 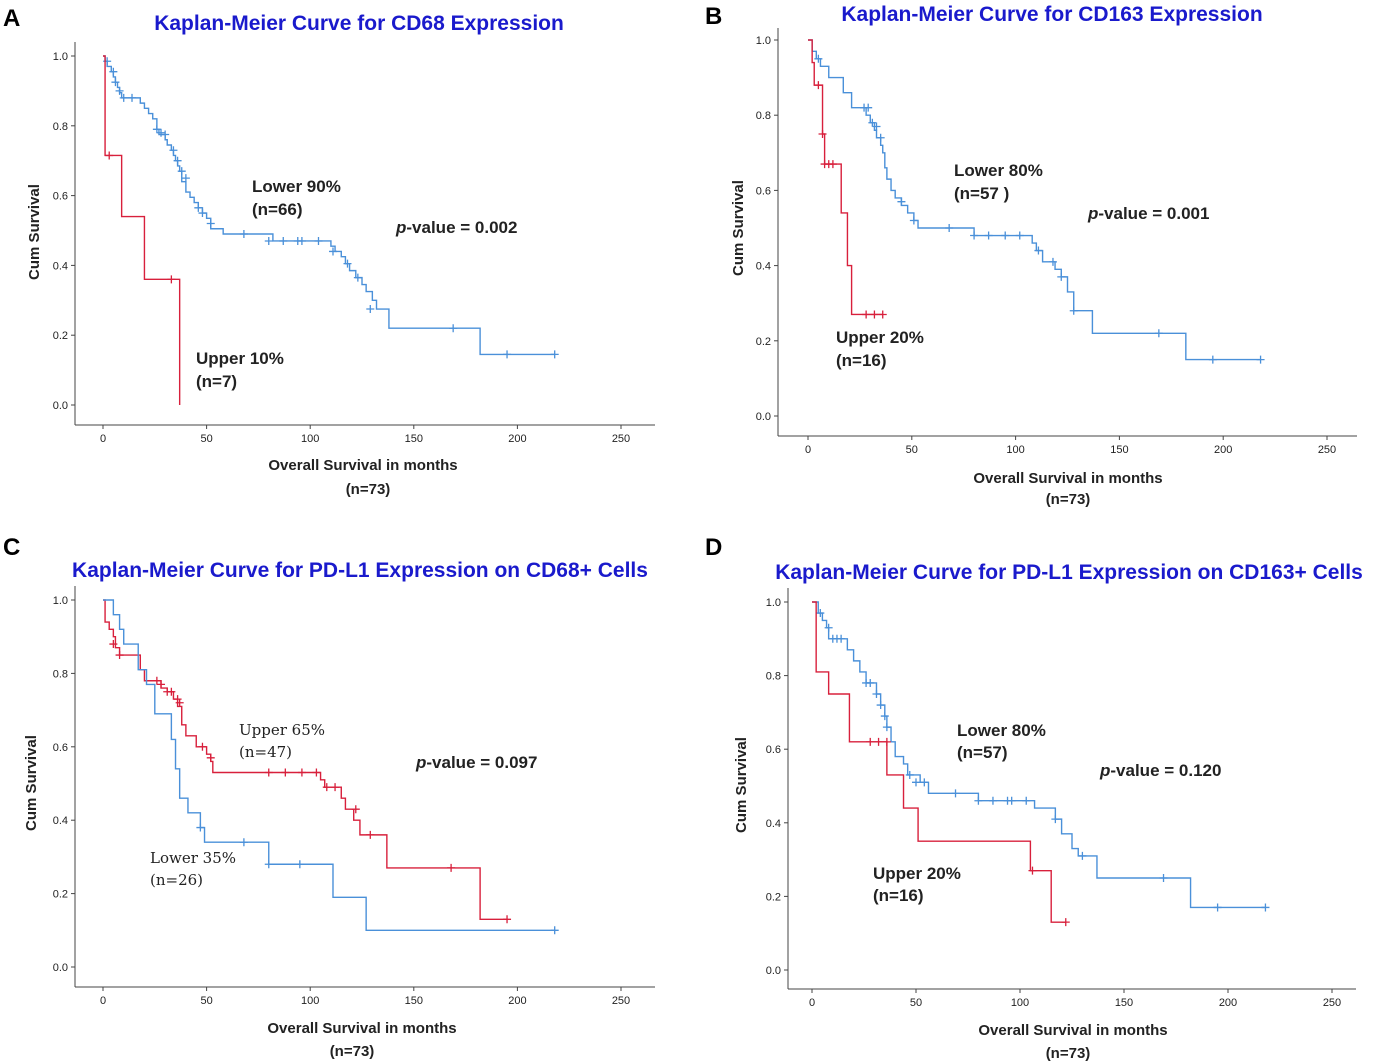 I want to click on panel-letter: D, so click(x=713, y=547).